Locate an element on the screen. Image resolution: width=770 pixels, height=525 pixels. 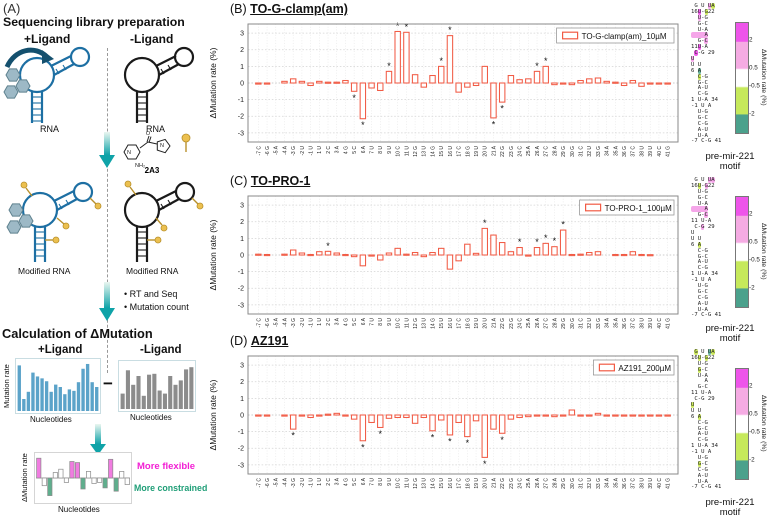
legend: TO-G-clamp(am)_10µM is located at coordinates (615, 35).